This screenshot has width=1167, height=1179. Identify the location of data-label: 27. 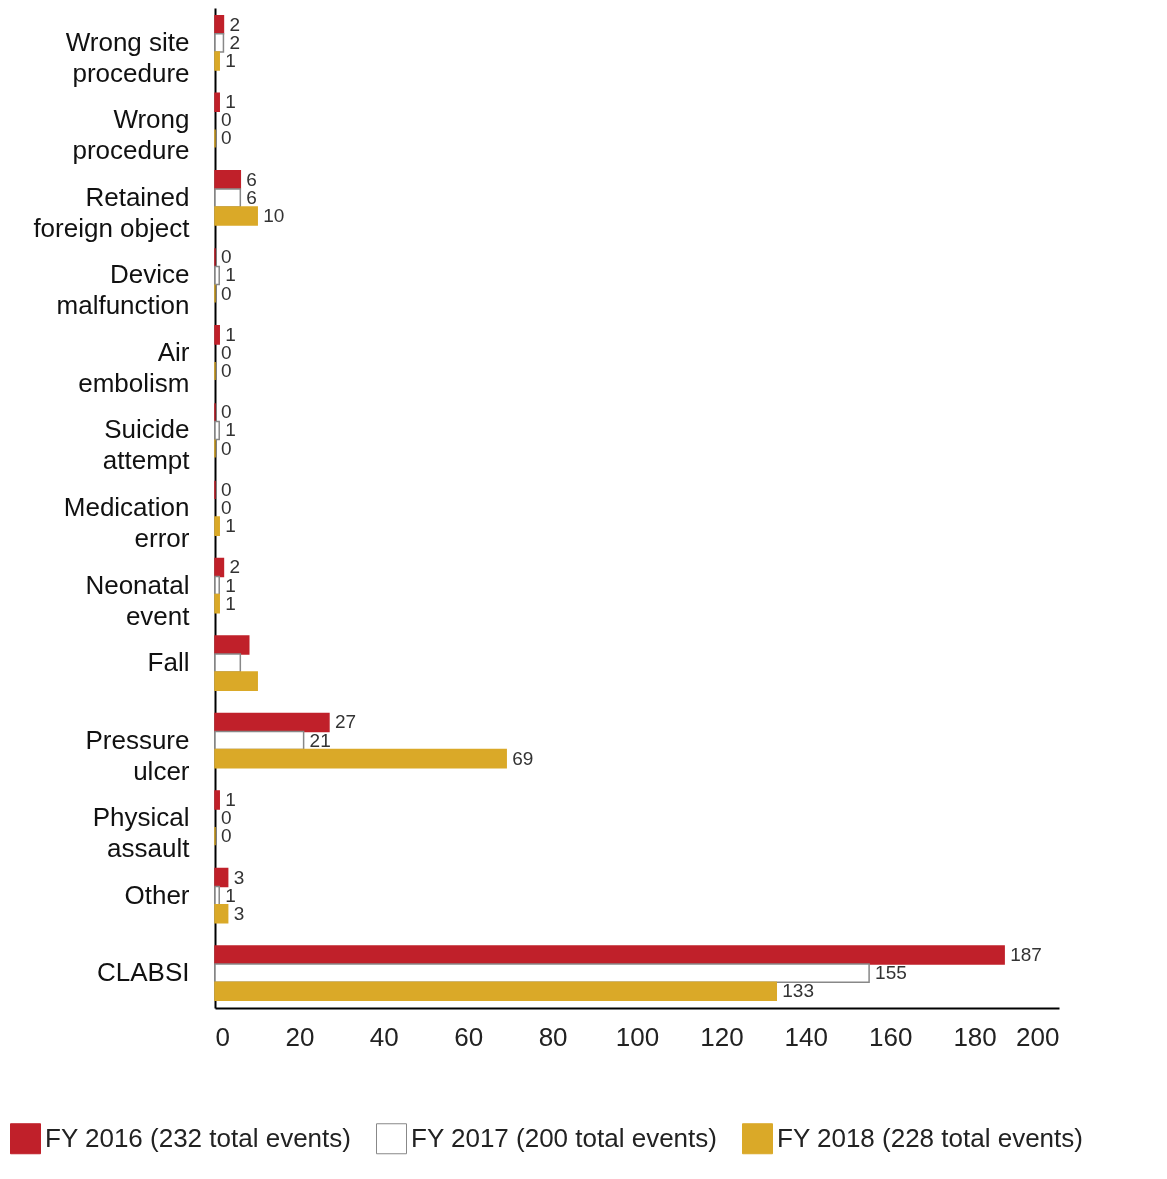
(345, 722).